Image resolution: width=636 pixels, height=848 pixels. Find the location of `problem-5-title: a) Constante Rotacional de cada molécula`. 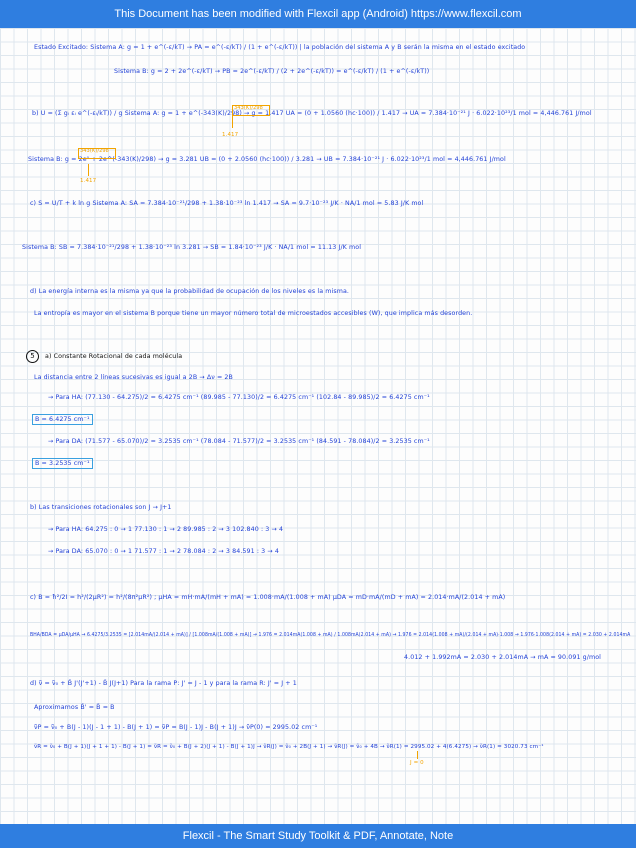

problem-5-title: a) Constante Rotacional de cada molécula is located at coordinates (114, 356).